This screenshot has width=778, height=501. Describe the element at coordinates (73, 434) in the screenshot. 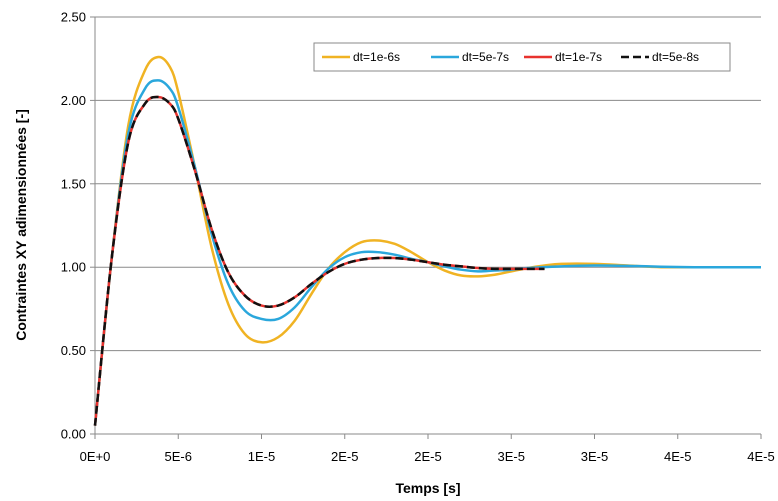

I see `y-tick-label: 0.00` at that location.